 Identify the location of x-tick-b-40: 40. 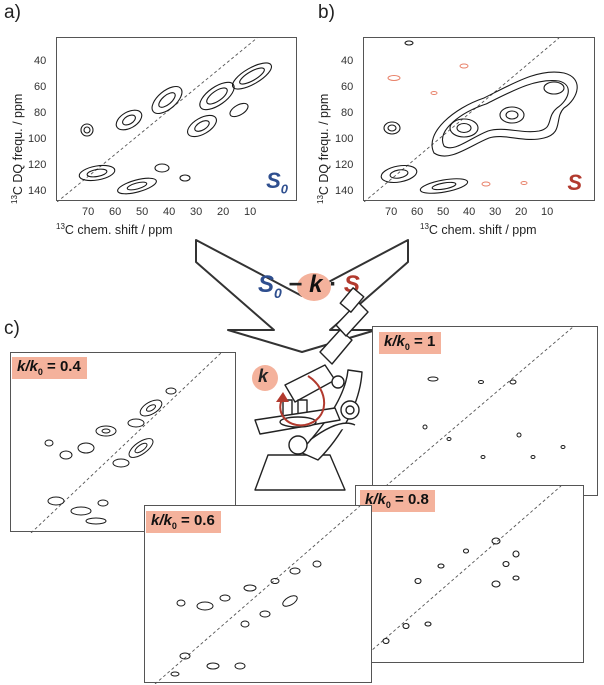
(469, 212).